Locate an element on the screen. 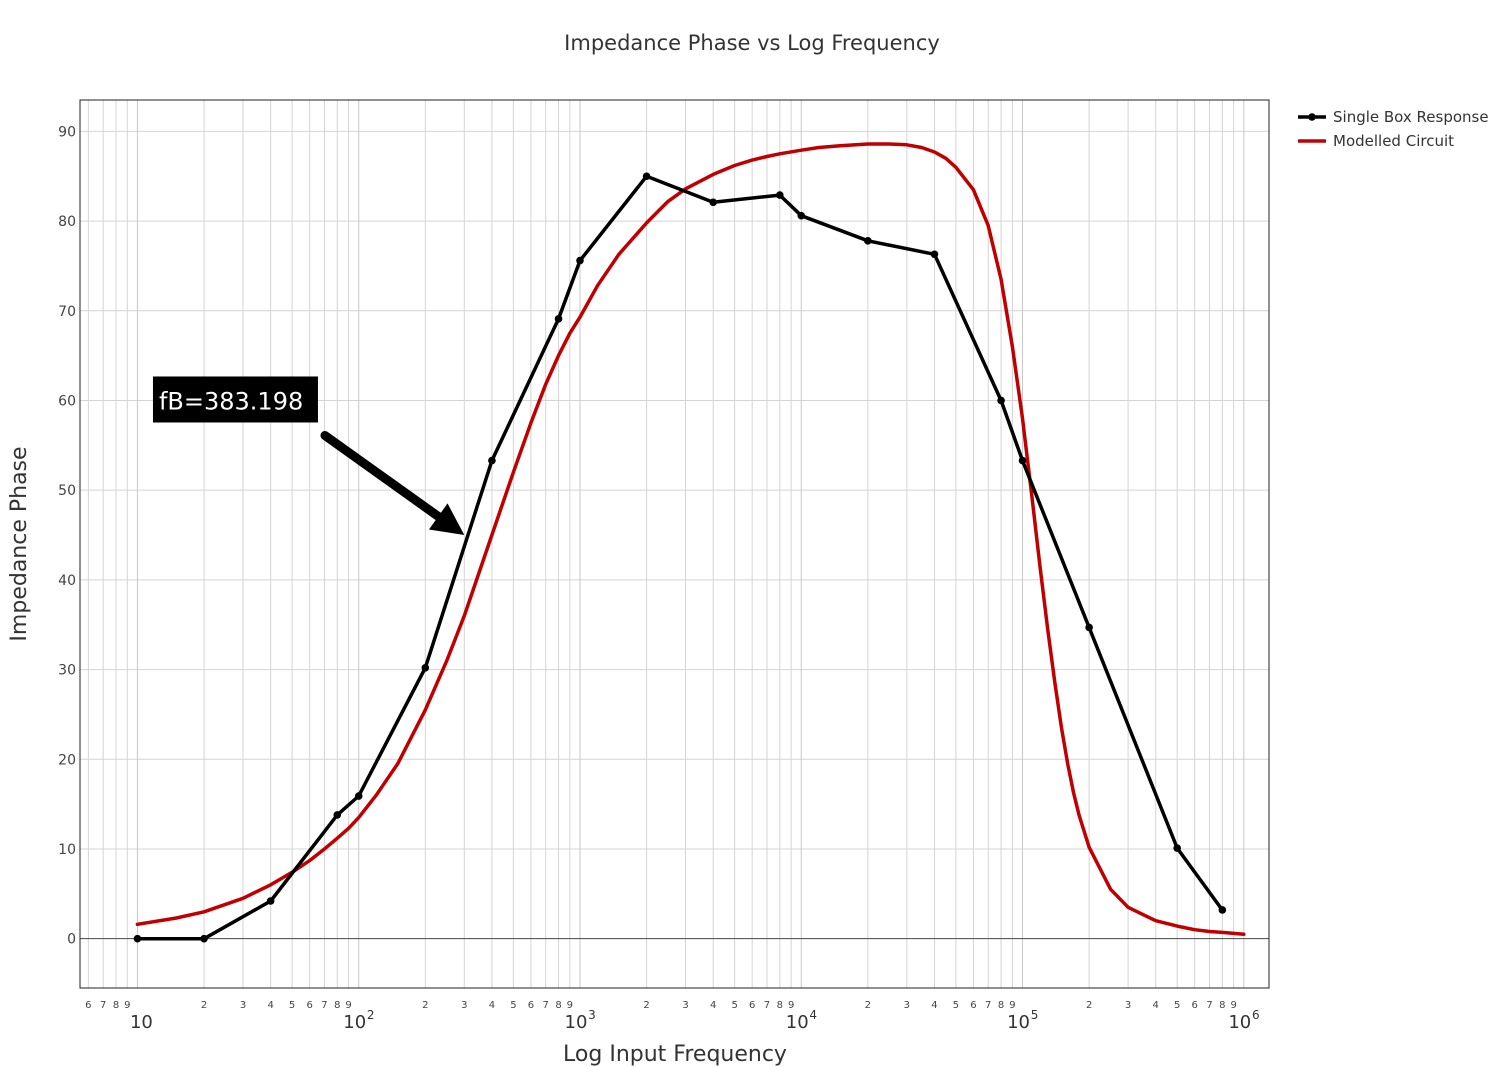 The image size is (1504, 1067). legend-item-single-box-response: Single Box Response is located at coordinates (1393, 117).